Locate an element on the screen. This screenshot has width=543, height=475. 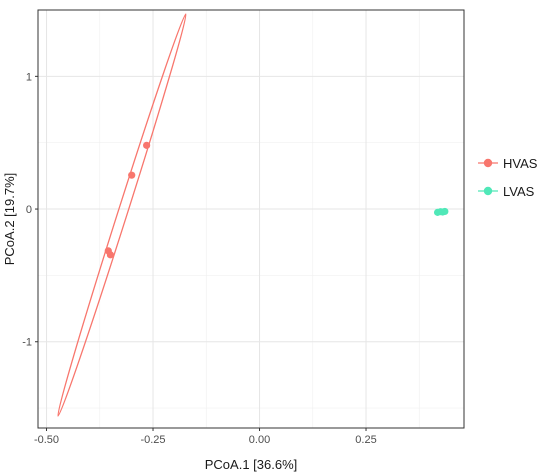
x-axis-title: PCoA.1 [36.6%] is located at coordinates (251, 464).